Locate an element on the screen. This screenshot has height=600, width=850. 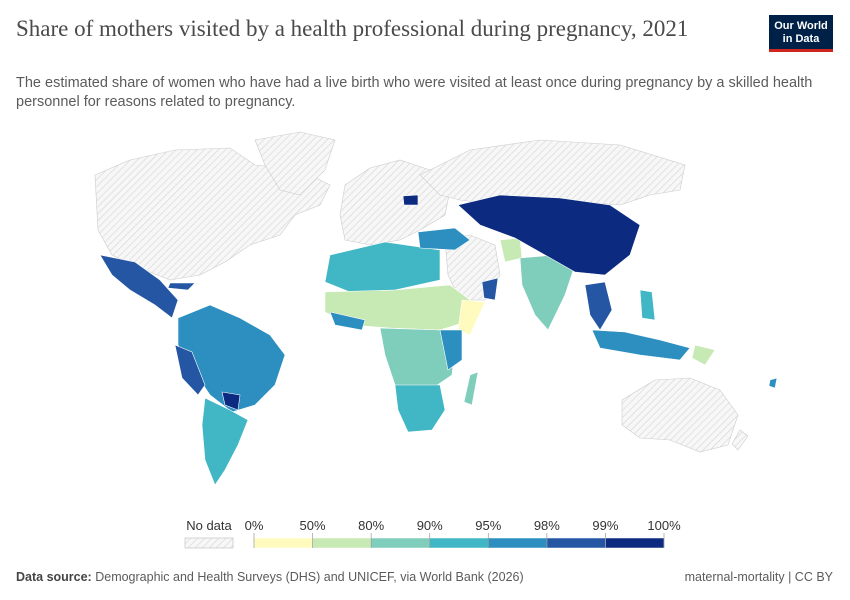
southern-africa is located at coordinates (420, 408).